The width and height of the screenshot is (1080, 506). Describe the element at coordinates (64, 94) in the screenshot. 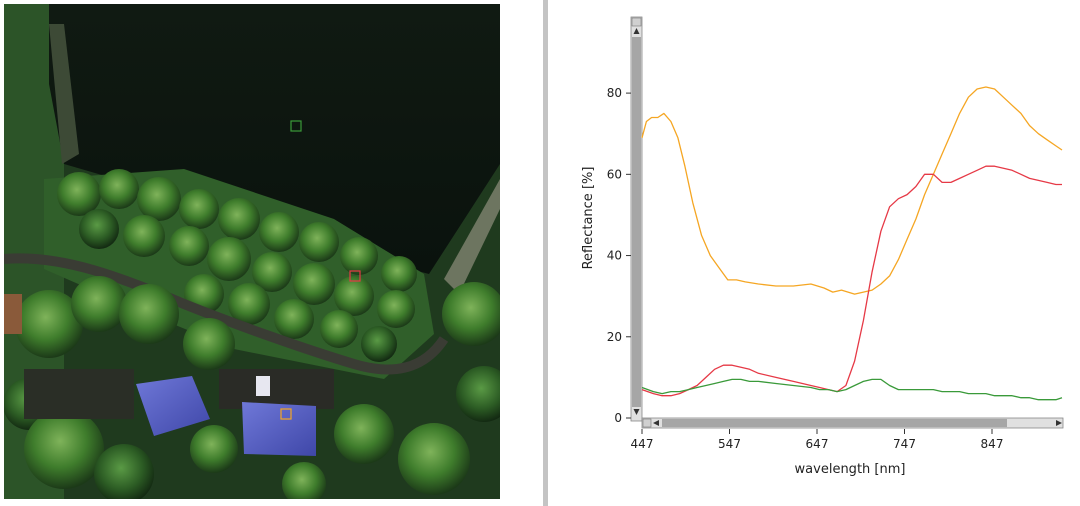

I see `embankment-left` at that location.